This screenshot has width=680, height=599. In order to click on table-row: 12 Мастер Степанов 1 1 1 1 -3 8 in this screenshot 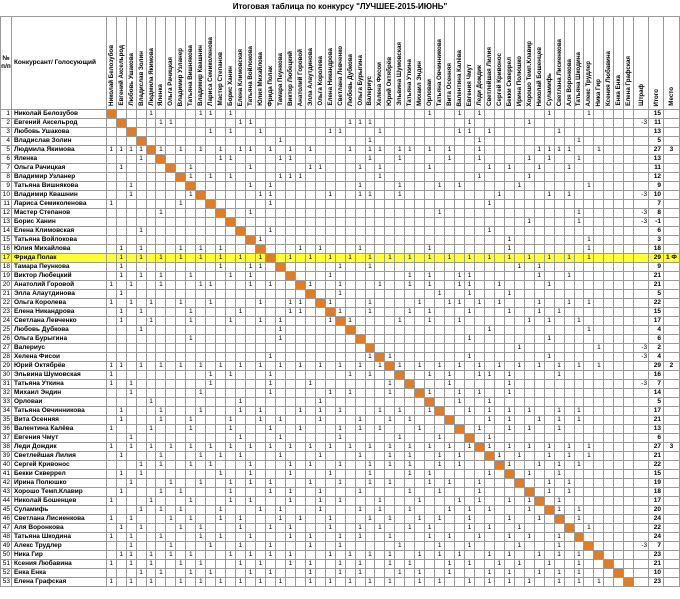, I will do `click(340, 213)`.